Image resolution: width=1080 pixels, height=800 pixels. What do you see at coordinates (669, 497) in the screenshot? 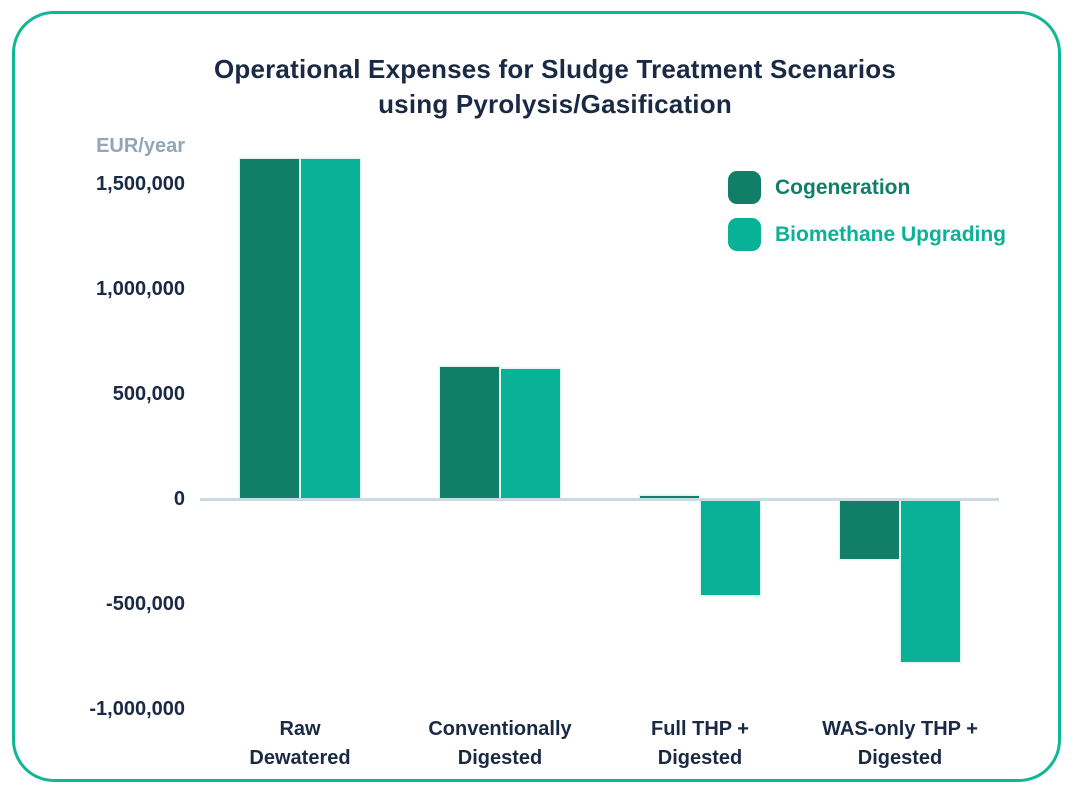
I see `bar-cogeneration-full-thp-digested` at bounding box center [669, 497].